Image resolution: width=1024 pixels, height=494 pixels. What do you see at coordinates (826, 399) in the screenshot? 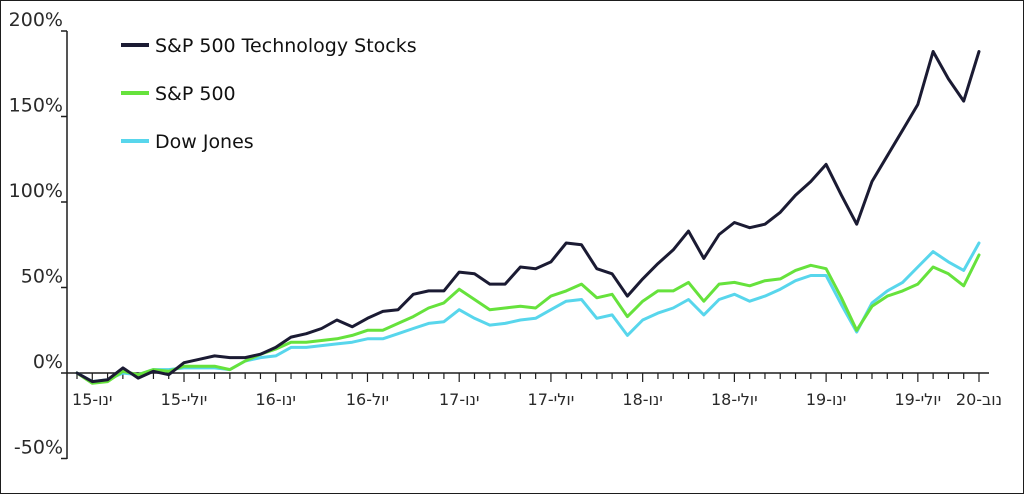
I see `x-tick-label: ינו-19` at bounding box center [826, 399].